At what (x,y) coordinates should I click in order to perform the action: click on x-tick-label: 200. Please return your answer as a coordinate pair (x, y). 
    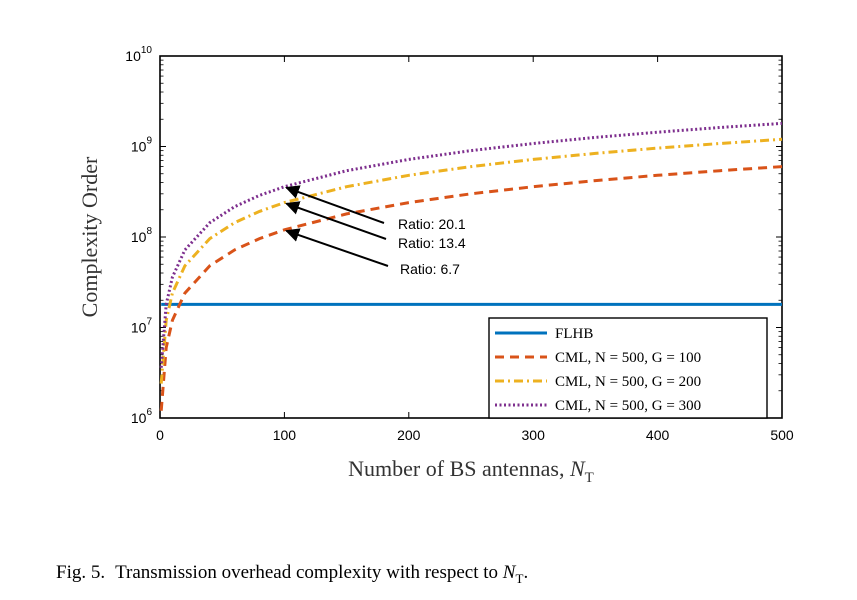
    Looking at the image, I should click on (409, 435).